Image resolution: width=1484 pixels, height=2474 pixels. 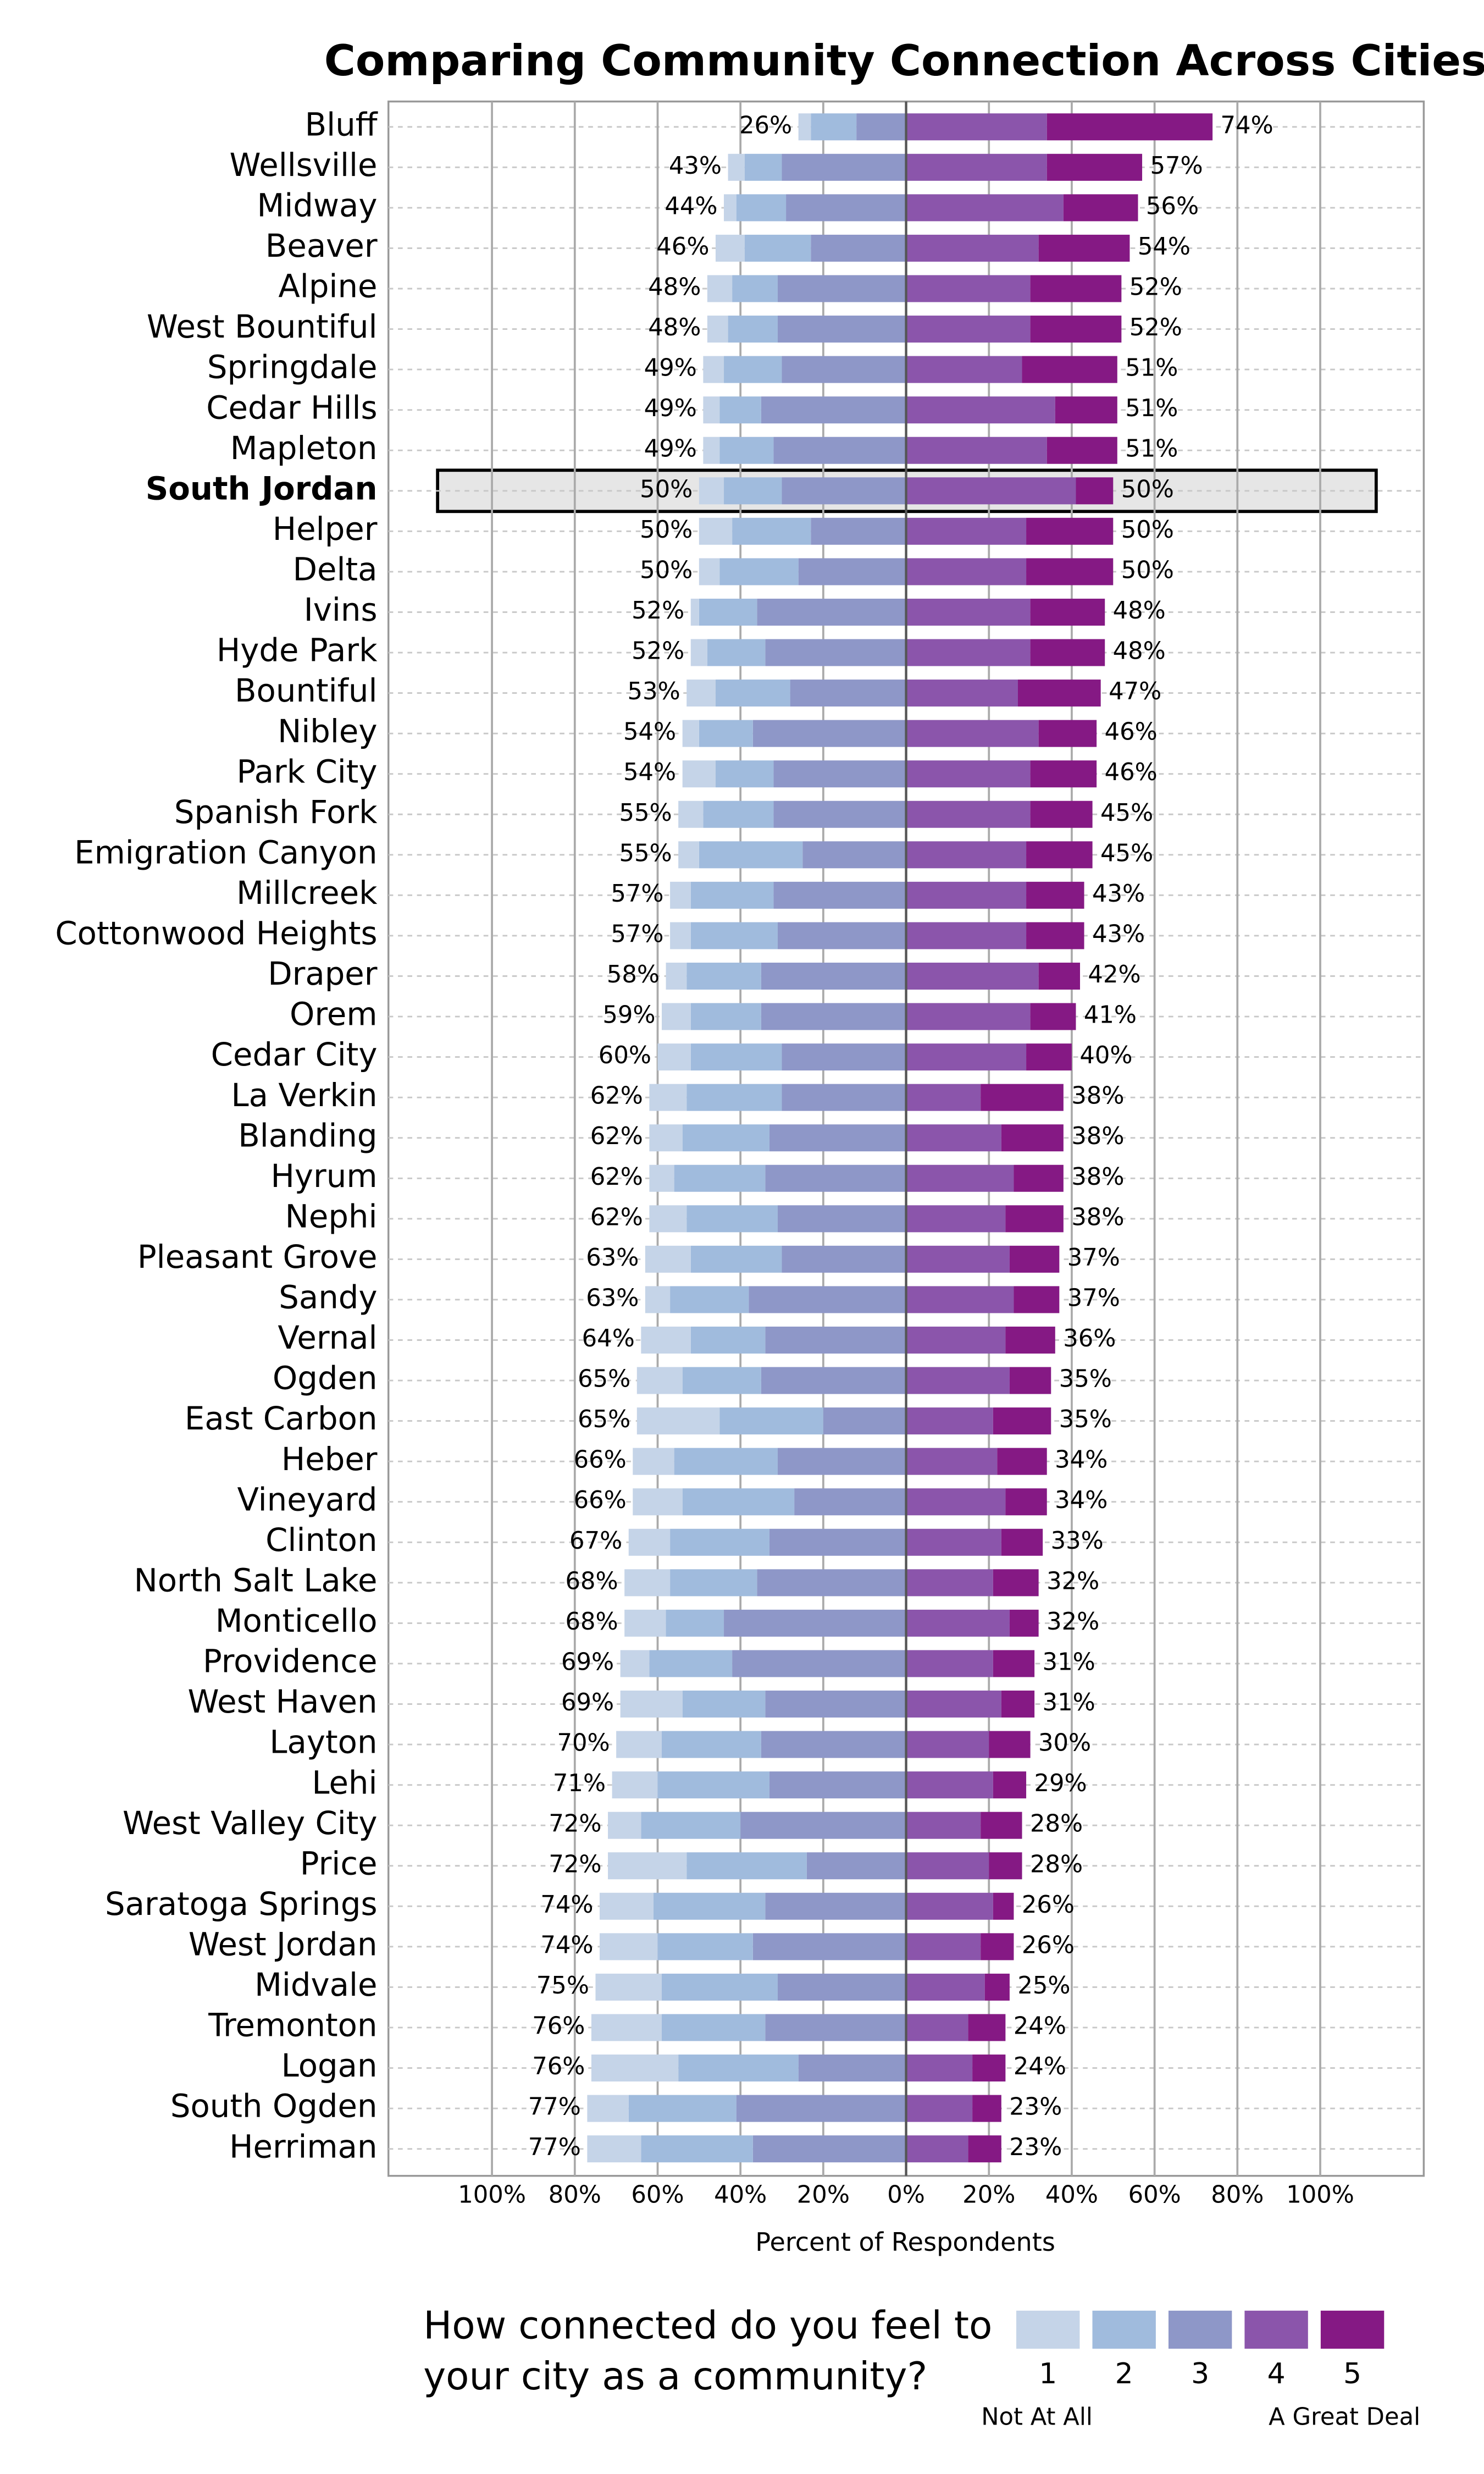 What do you see at coordinates (291, 408) in the screenshot?
I see `y-tick-label: Cedar Hills` at bounding box center [291, 408].